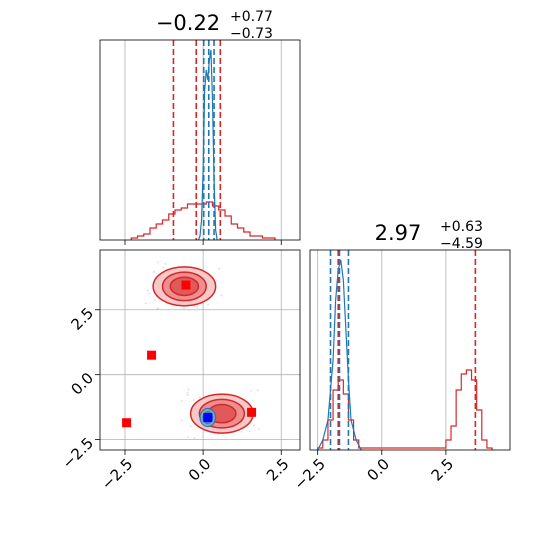 The image size is (550, 550). Describe the element at coordinates (188, 23) in the screenshot. I see `marginal-param1-title: −0.22` at that location.